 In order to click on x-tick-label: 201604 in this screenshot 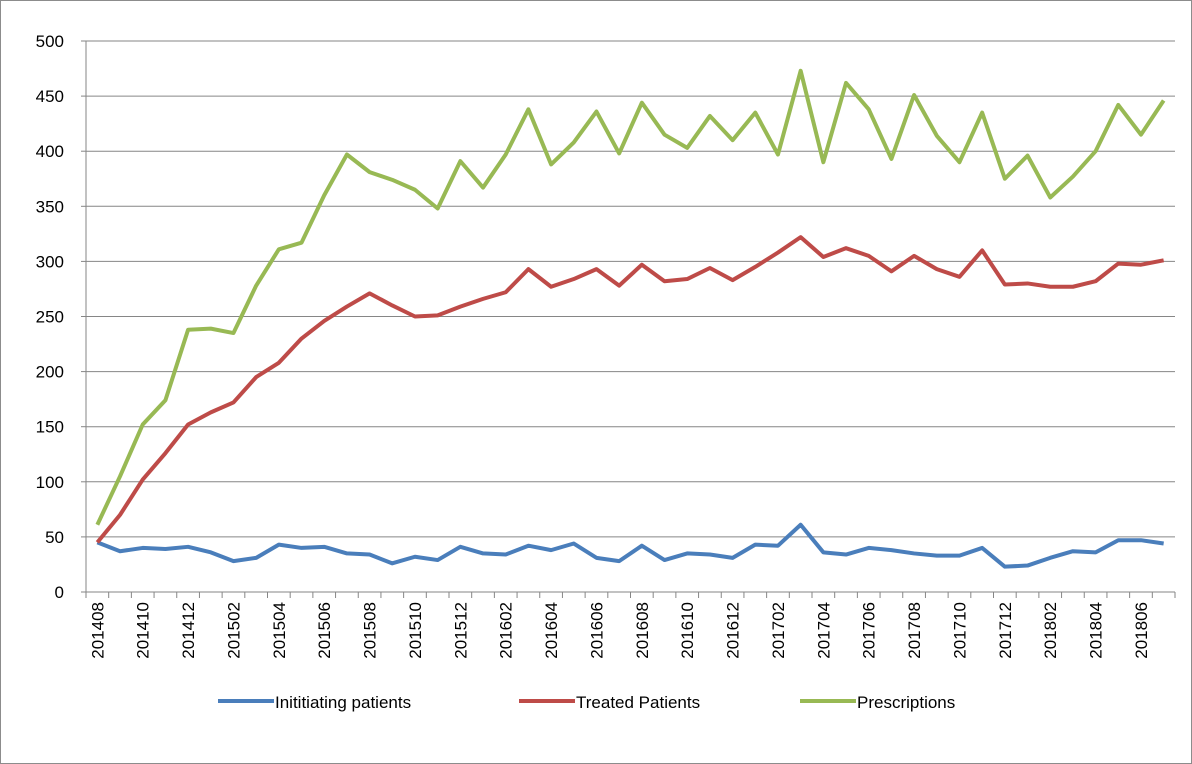, I will do `click(551, 630)`.